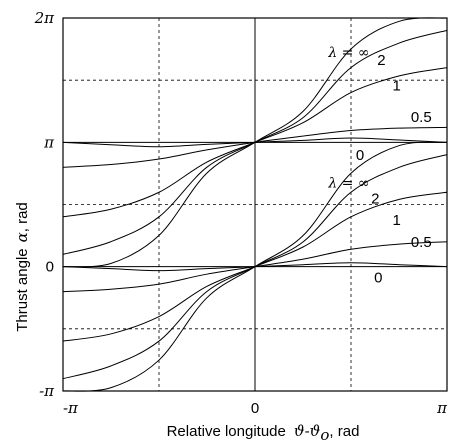 This screenshot has height=443, width=453. Describe the element at coordinates (381, 60) in the screenshot. I see `curve-label-1: 2` at that location.